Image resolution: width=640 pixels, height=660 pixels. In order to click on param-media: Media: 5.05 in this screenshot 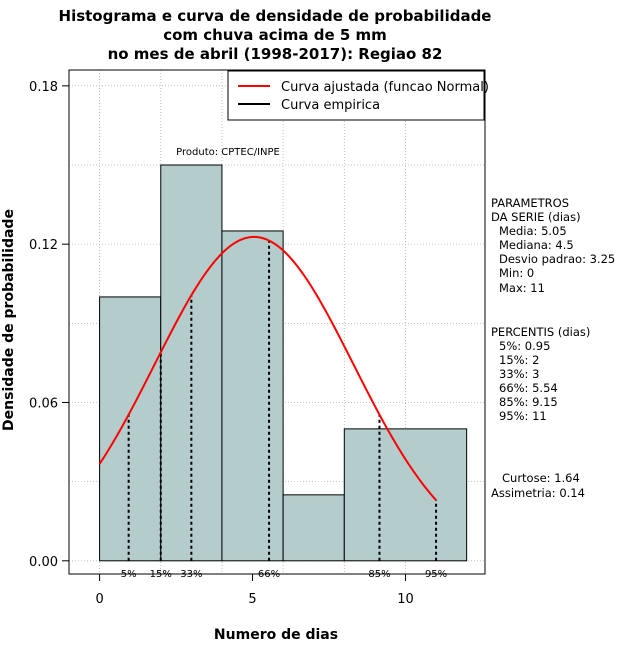, I will do `click(533, 231)`.